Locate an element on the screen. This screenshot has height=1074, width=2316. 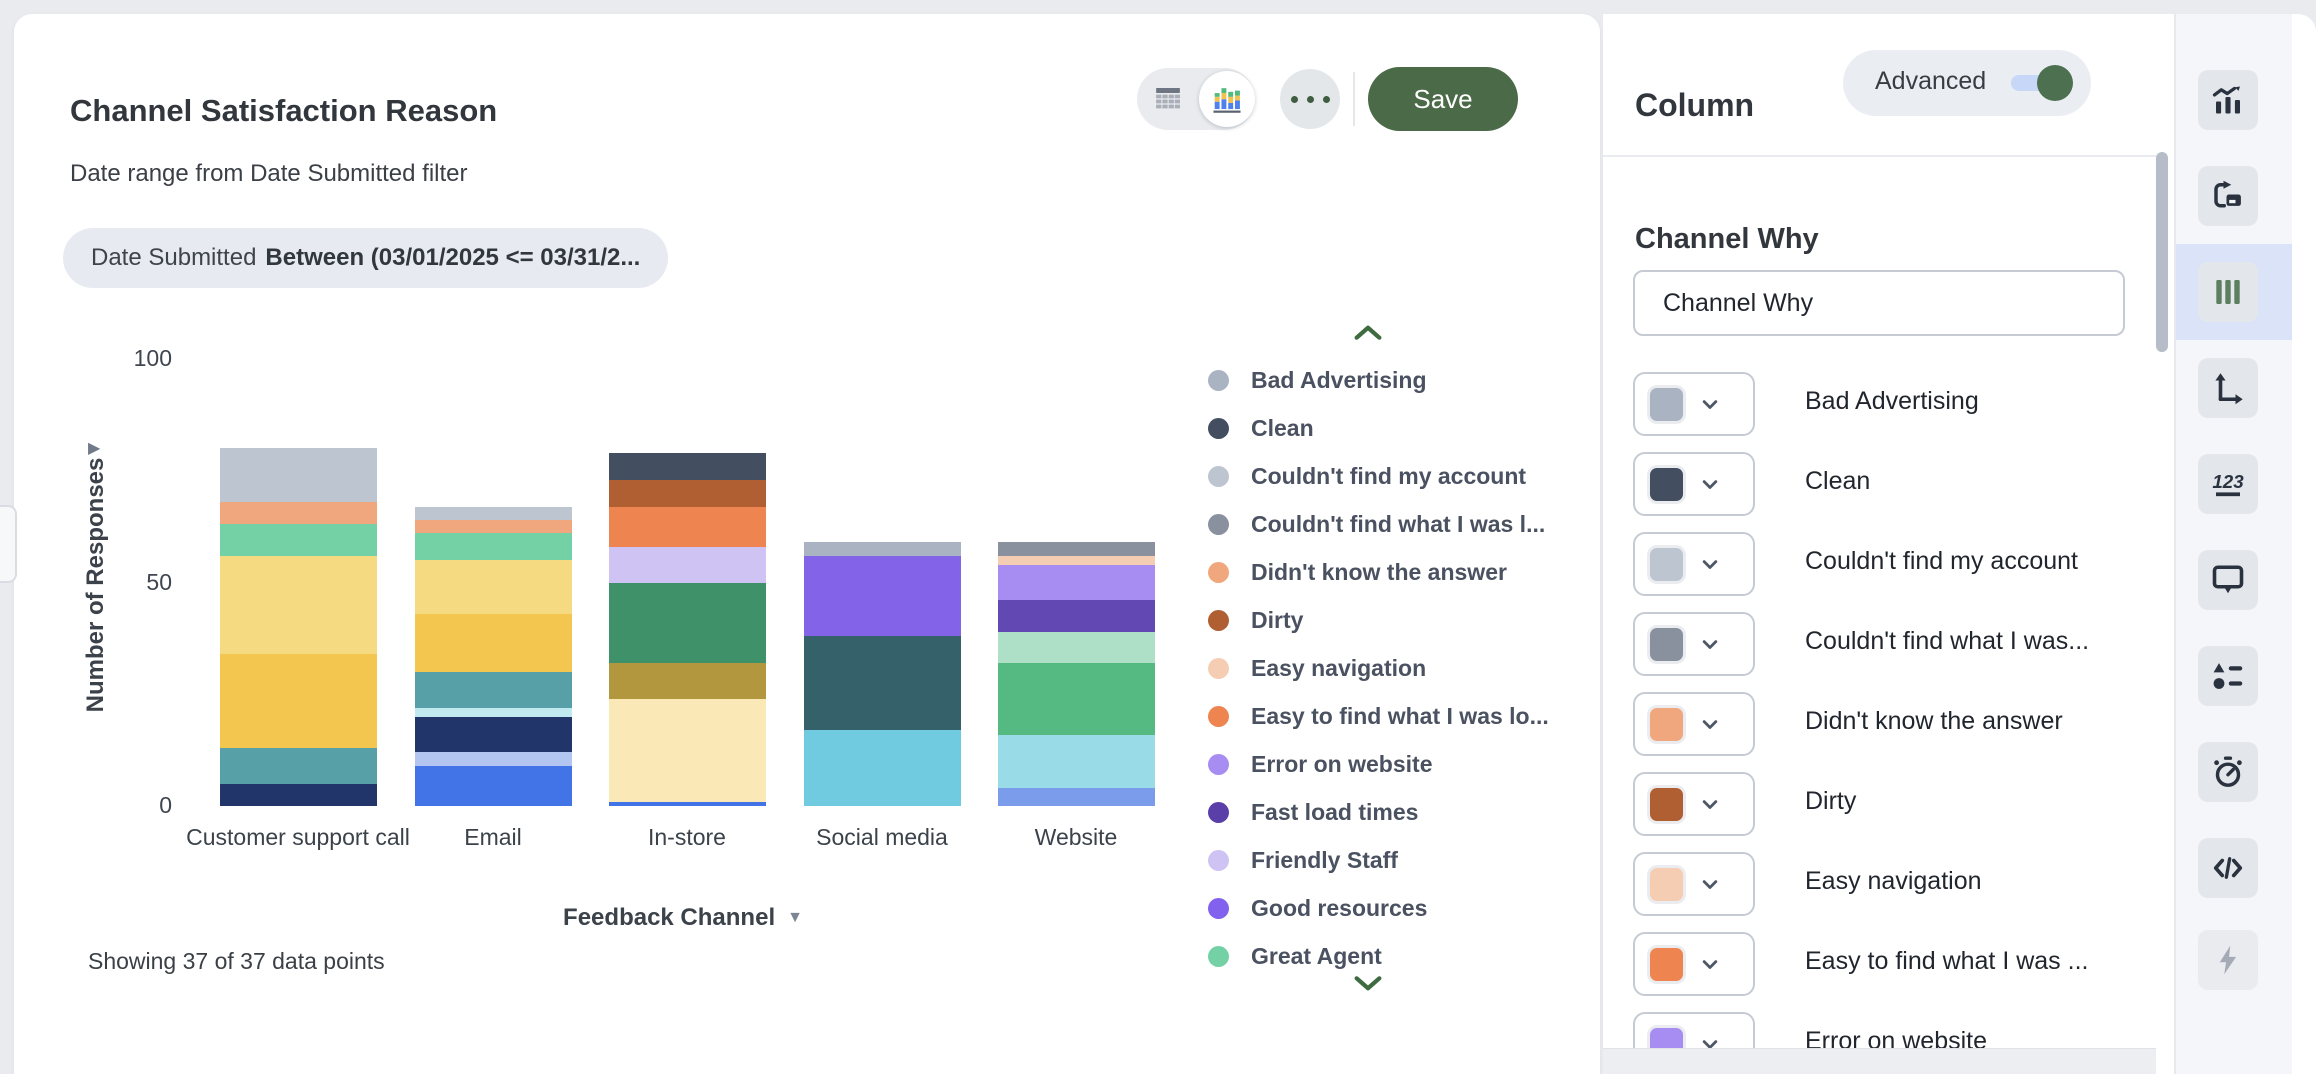
legend-scroll-up-button is located at coordinates (1368, 333).